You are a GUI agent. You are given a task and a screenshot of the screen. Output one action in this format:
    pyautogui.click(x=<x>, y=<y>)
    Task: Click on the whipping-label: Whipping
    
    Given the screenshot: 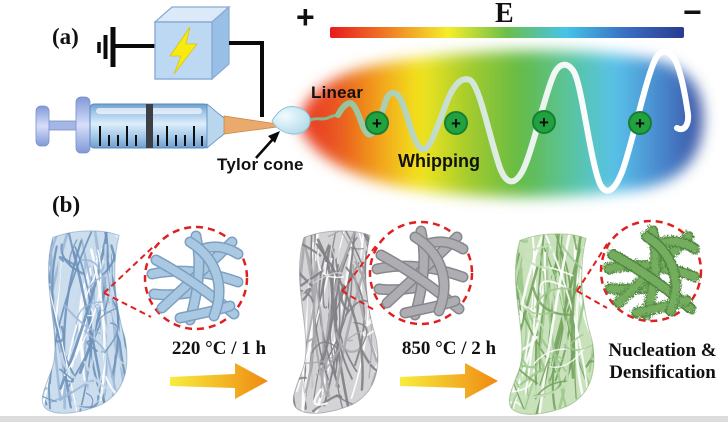 What is the action you would take?
    pyautogui.click(x=439, y=161)
    